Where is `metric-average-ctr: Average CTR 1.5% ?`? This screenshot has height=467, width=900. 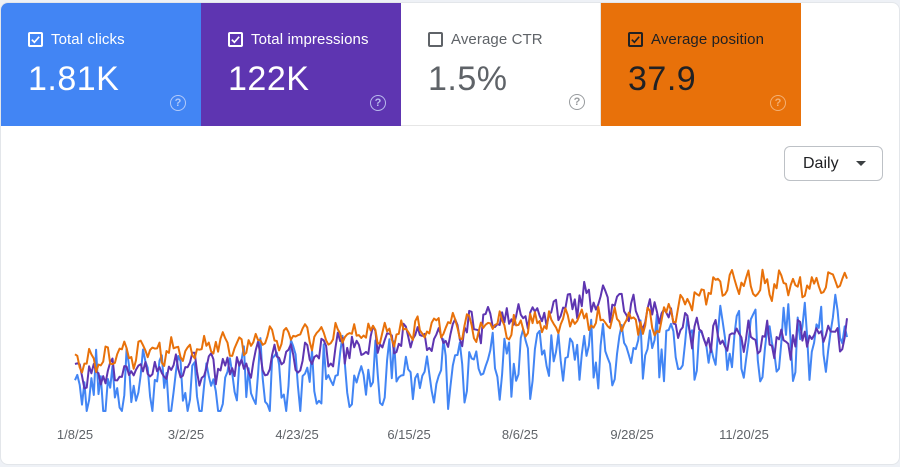 metric-average-ctr: Average CTR 1.5% ? is located at coordinates (501, 64).